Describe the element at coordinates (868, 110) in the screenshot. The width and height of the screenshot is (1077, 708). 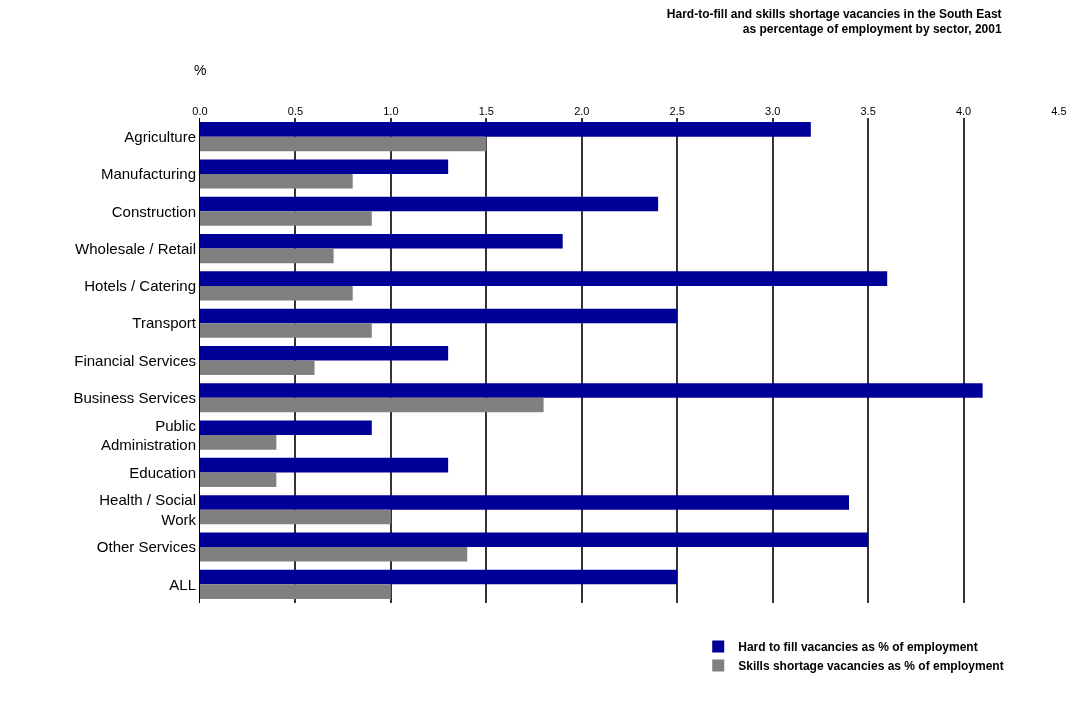
I see `x-tick-label: 3.5` at that location.